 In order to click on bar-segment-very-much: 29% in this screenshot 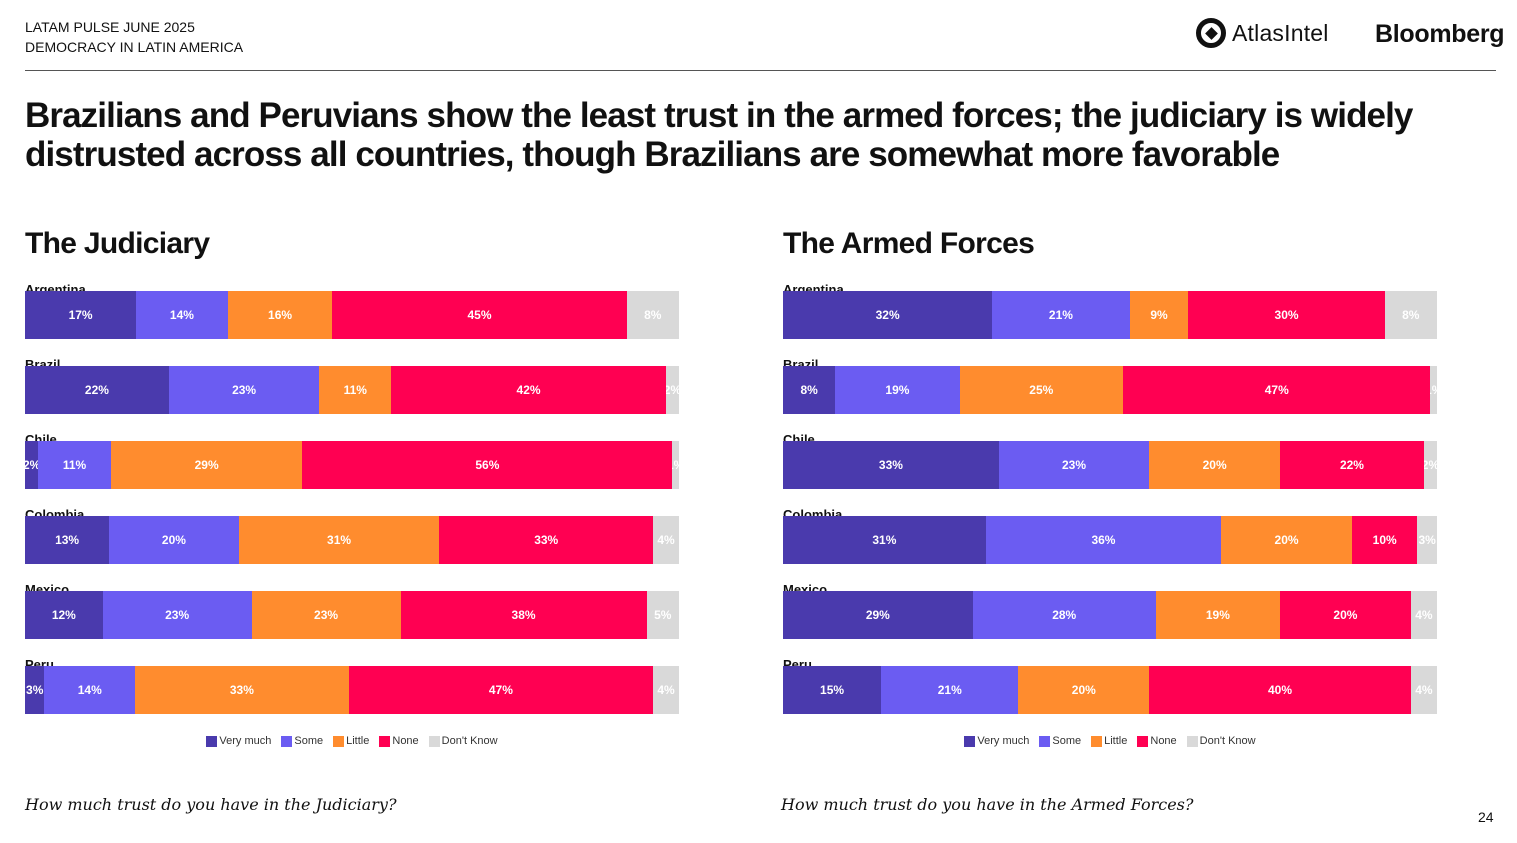, I will do `click(878, 615)`.